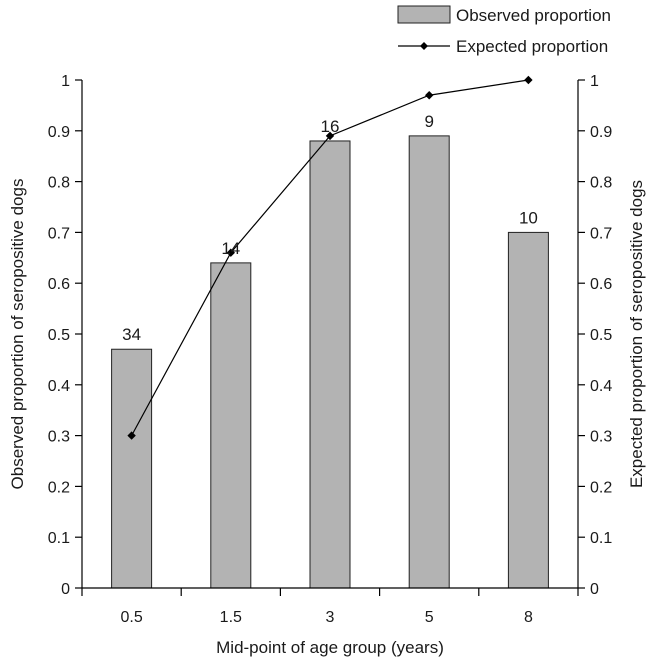 The image size is (649, 666). Describe the element at coordinates (601, 233) in the screenshot. I see `y-tick-label-right: 0.7` at that location.